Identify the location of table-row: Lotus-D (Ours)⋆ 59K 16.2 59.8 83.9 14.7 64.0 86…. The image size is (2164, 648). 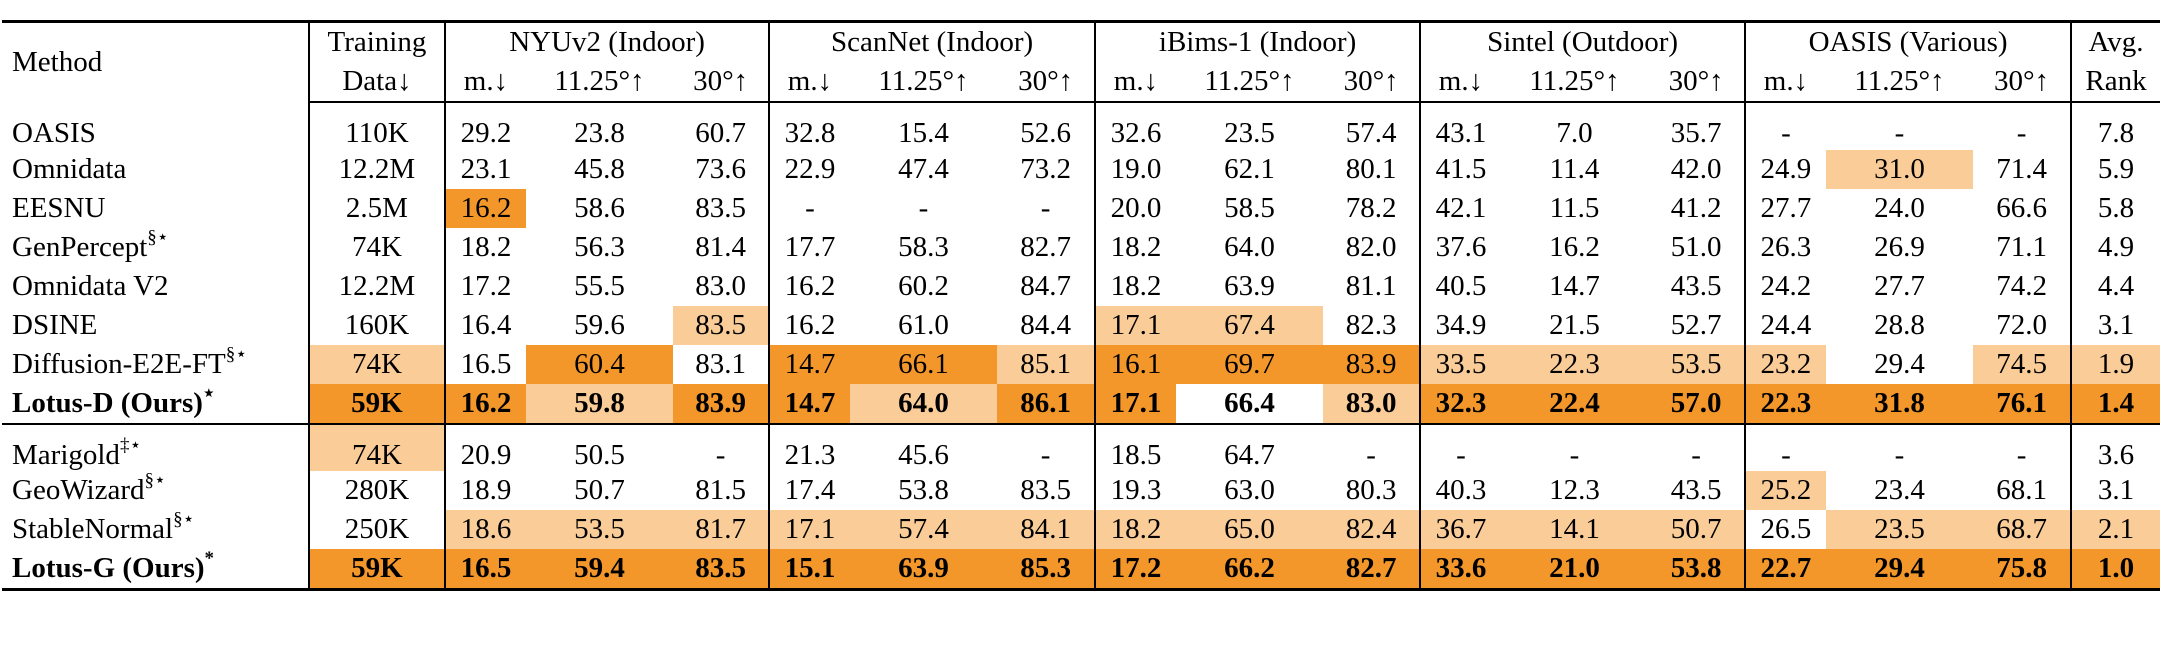
(1081, 404).